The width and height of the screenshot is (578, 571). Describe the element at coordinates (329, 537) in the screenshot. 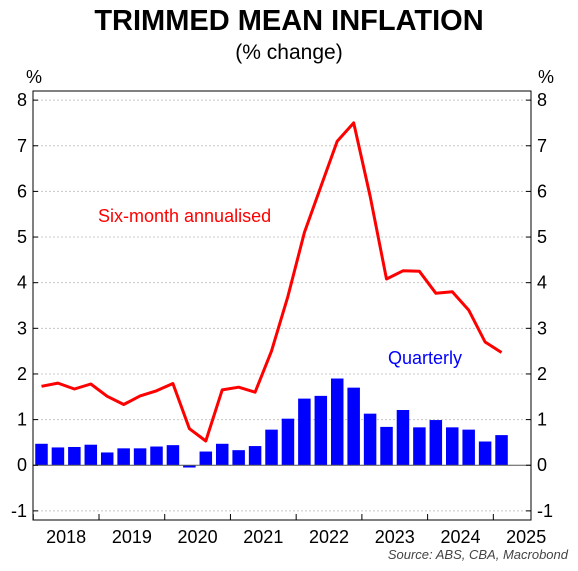

I see `x-tick-label: 2022` at that location.